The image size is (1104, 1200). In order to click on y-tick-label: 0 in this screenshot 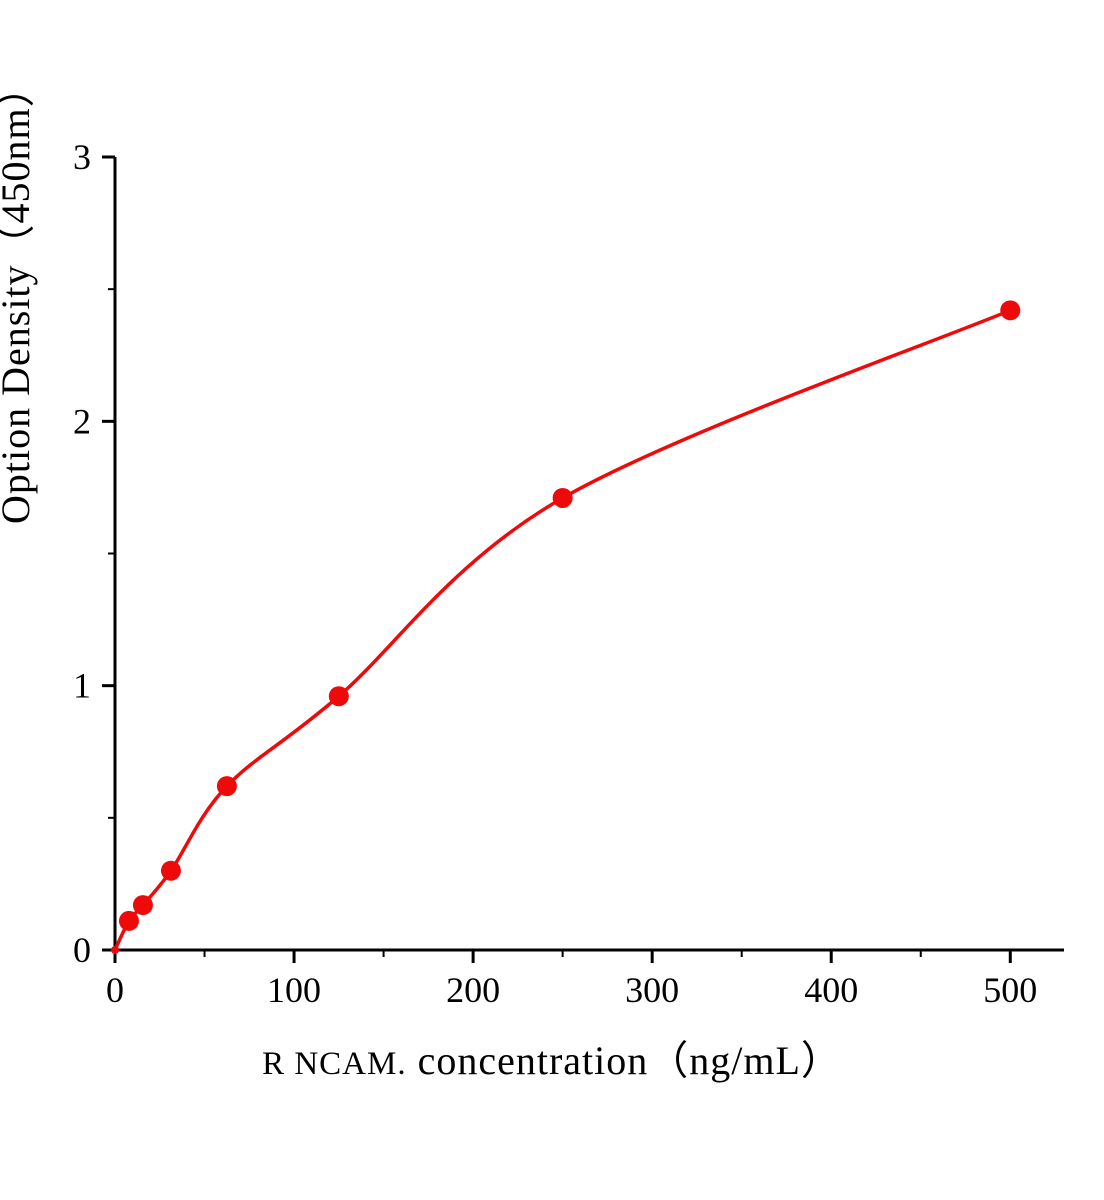, I will do `click(82, 950)`.